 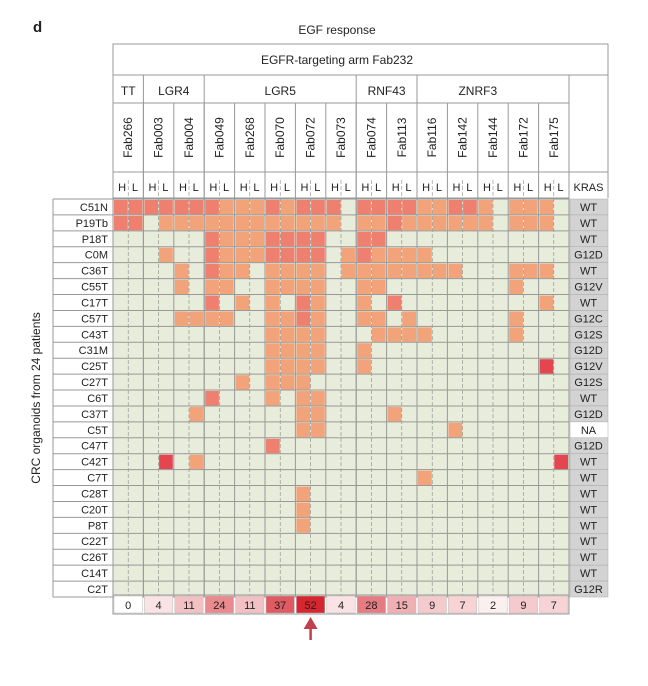 What do you see at coordinates (455, 223) in the screenshot?
I see `hit-cell-fab142-h` at bounding box center [455, 223].